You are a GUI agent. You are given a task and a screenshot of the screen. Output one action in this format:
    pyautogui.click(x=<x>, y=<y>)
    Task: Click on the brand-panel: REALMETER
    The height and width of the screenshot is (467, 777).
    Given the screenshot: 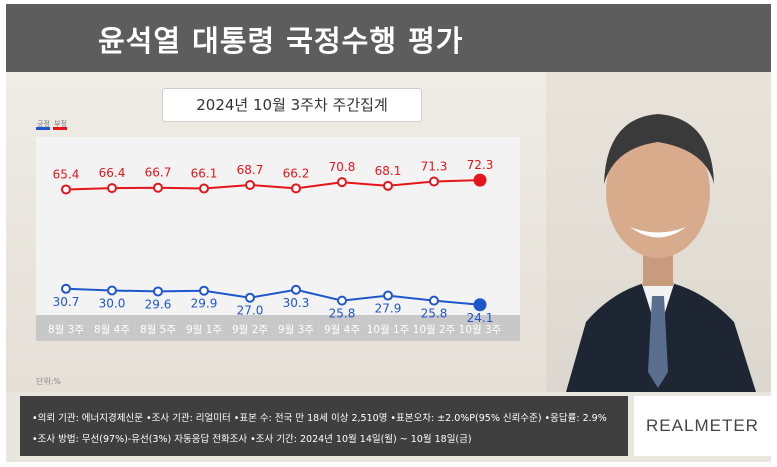 What is the action you would take?
    pyautogui.click(x=702, y=426)
    